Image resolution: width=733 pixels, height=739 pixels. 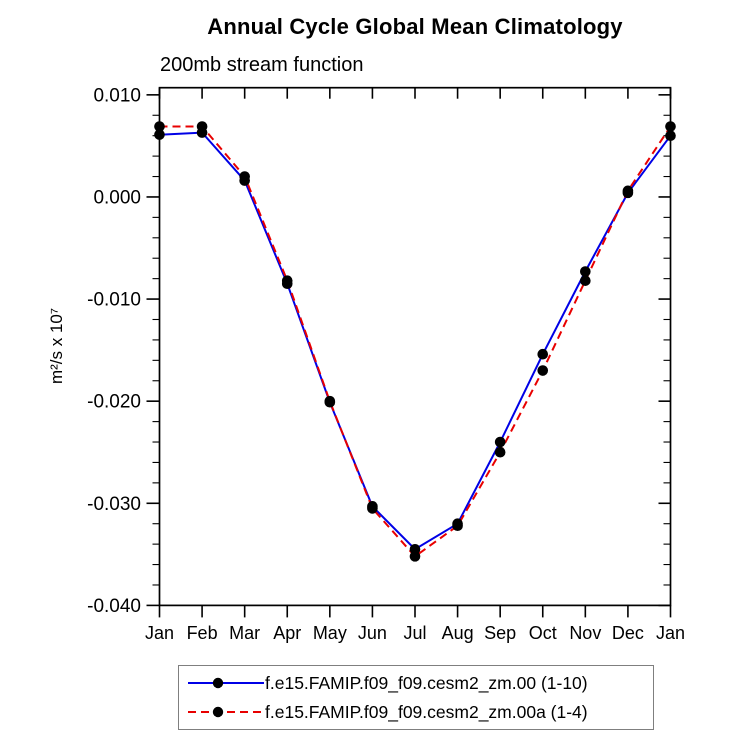 I want to click on x-tick-label: Dec, so click(x=628, y=633).